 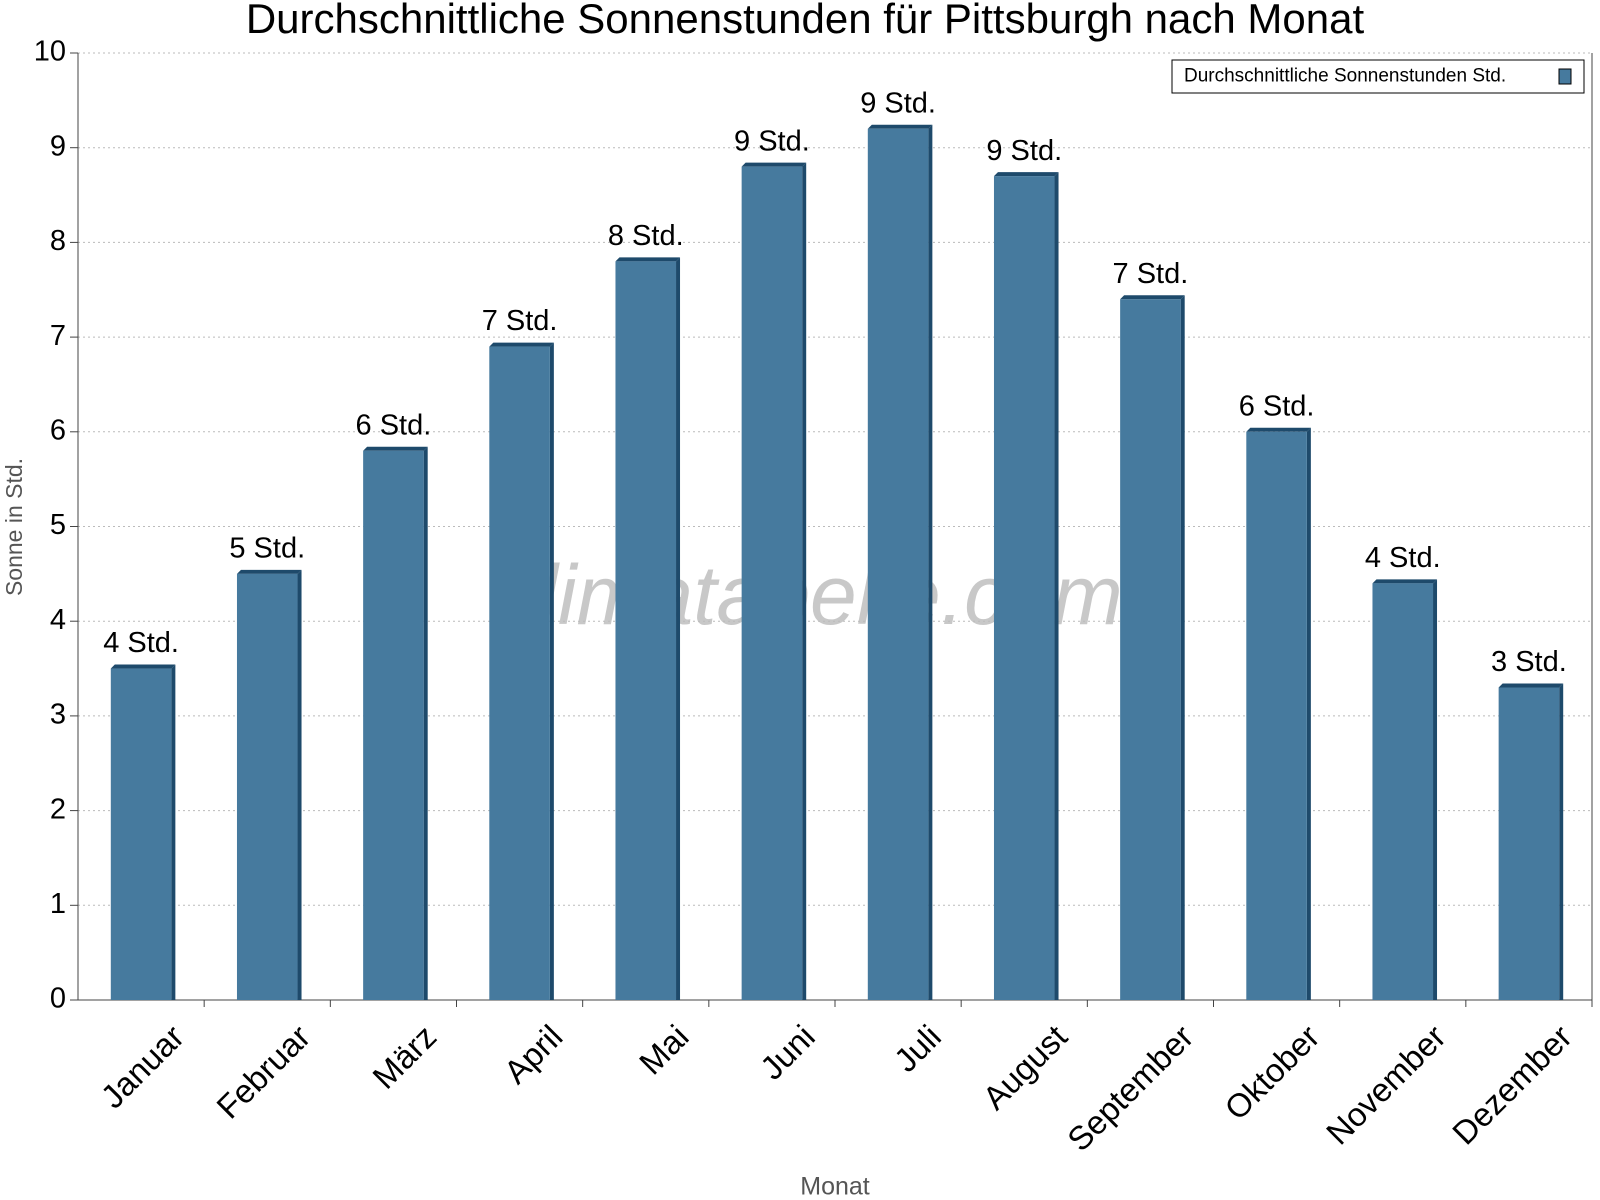 I want to click on x-tick-label: Dezember, so click(x=1512, y=1085).